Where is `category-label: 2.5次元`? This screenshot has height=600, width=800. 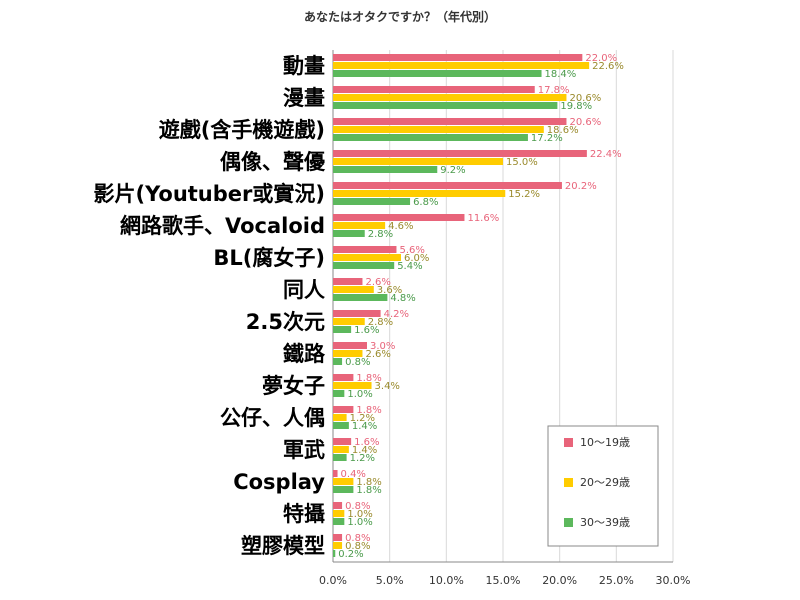
category-label: 2.5次元 is located at coordinates (285, 322).